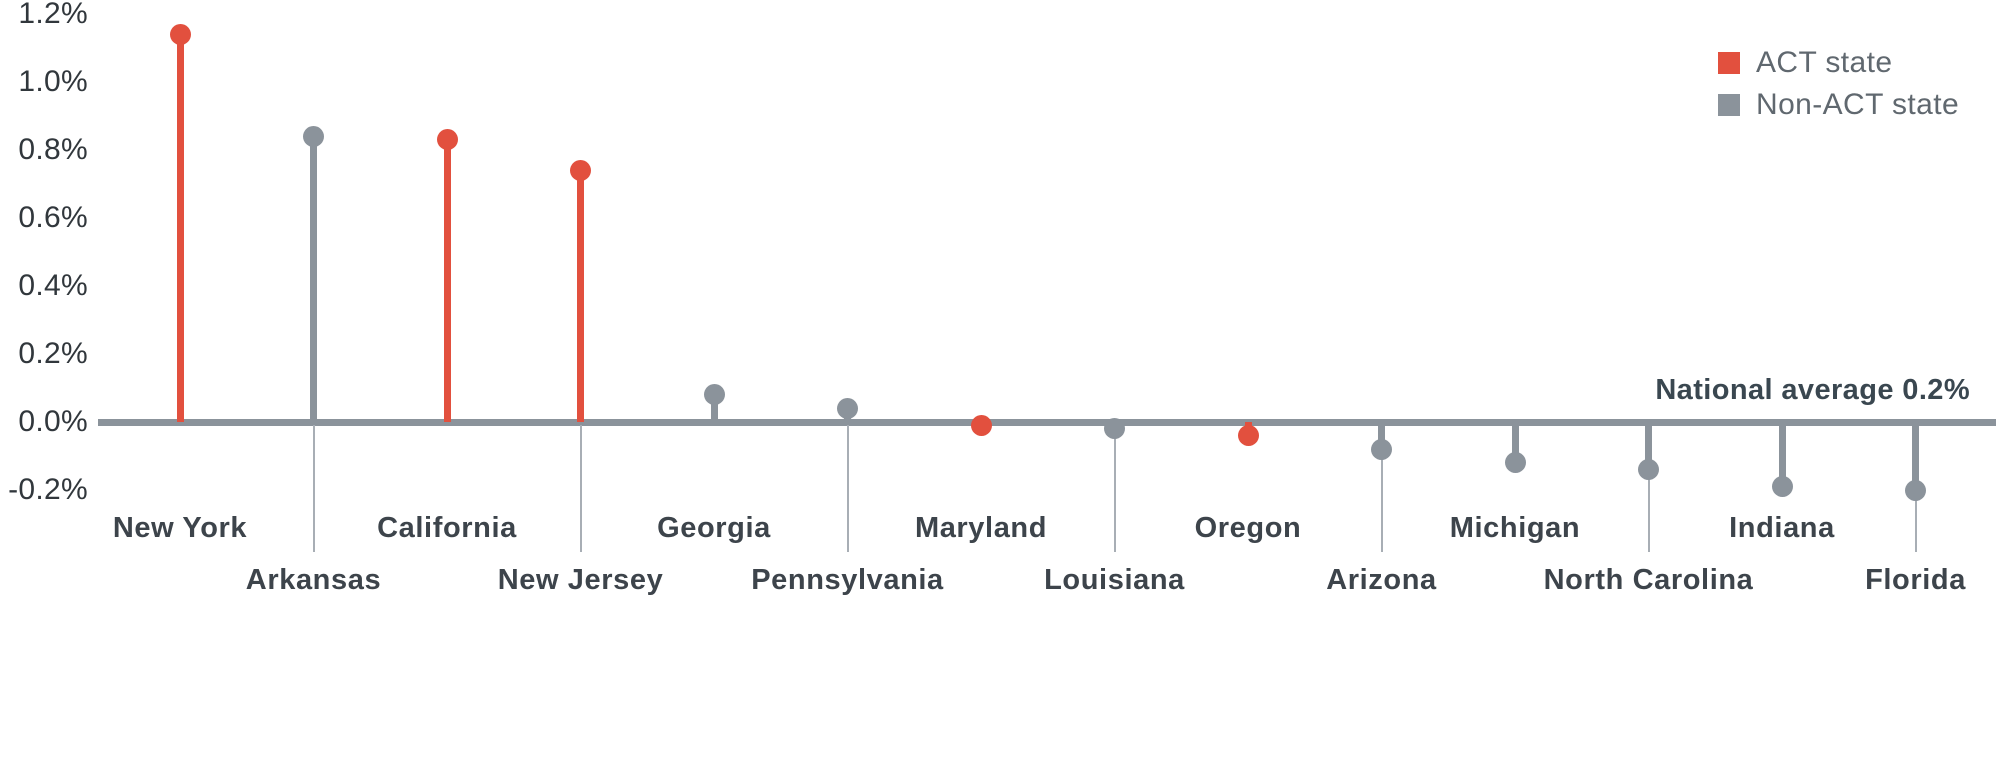  What do you see at coordinates (180, 528) in the screenshot?
I see `x-axis-label: New York` at bounding box center [180, 528].